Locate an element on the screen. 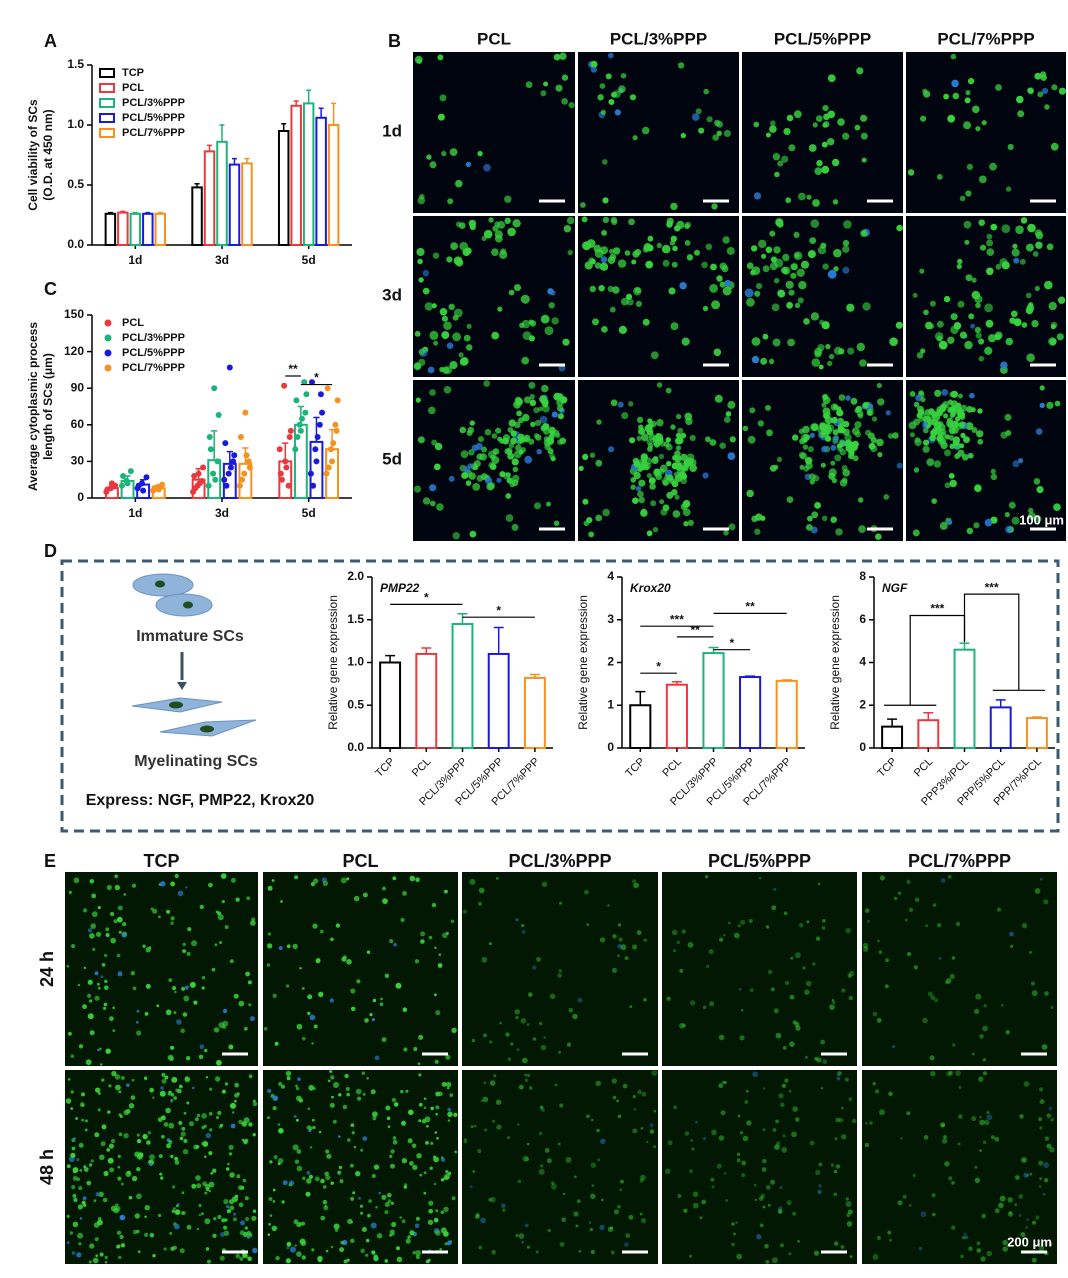 The image size is (1068, 1278). data-point is located at coordinates (138, 485).